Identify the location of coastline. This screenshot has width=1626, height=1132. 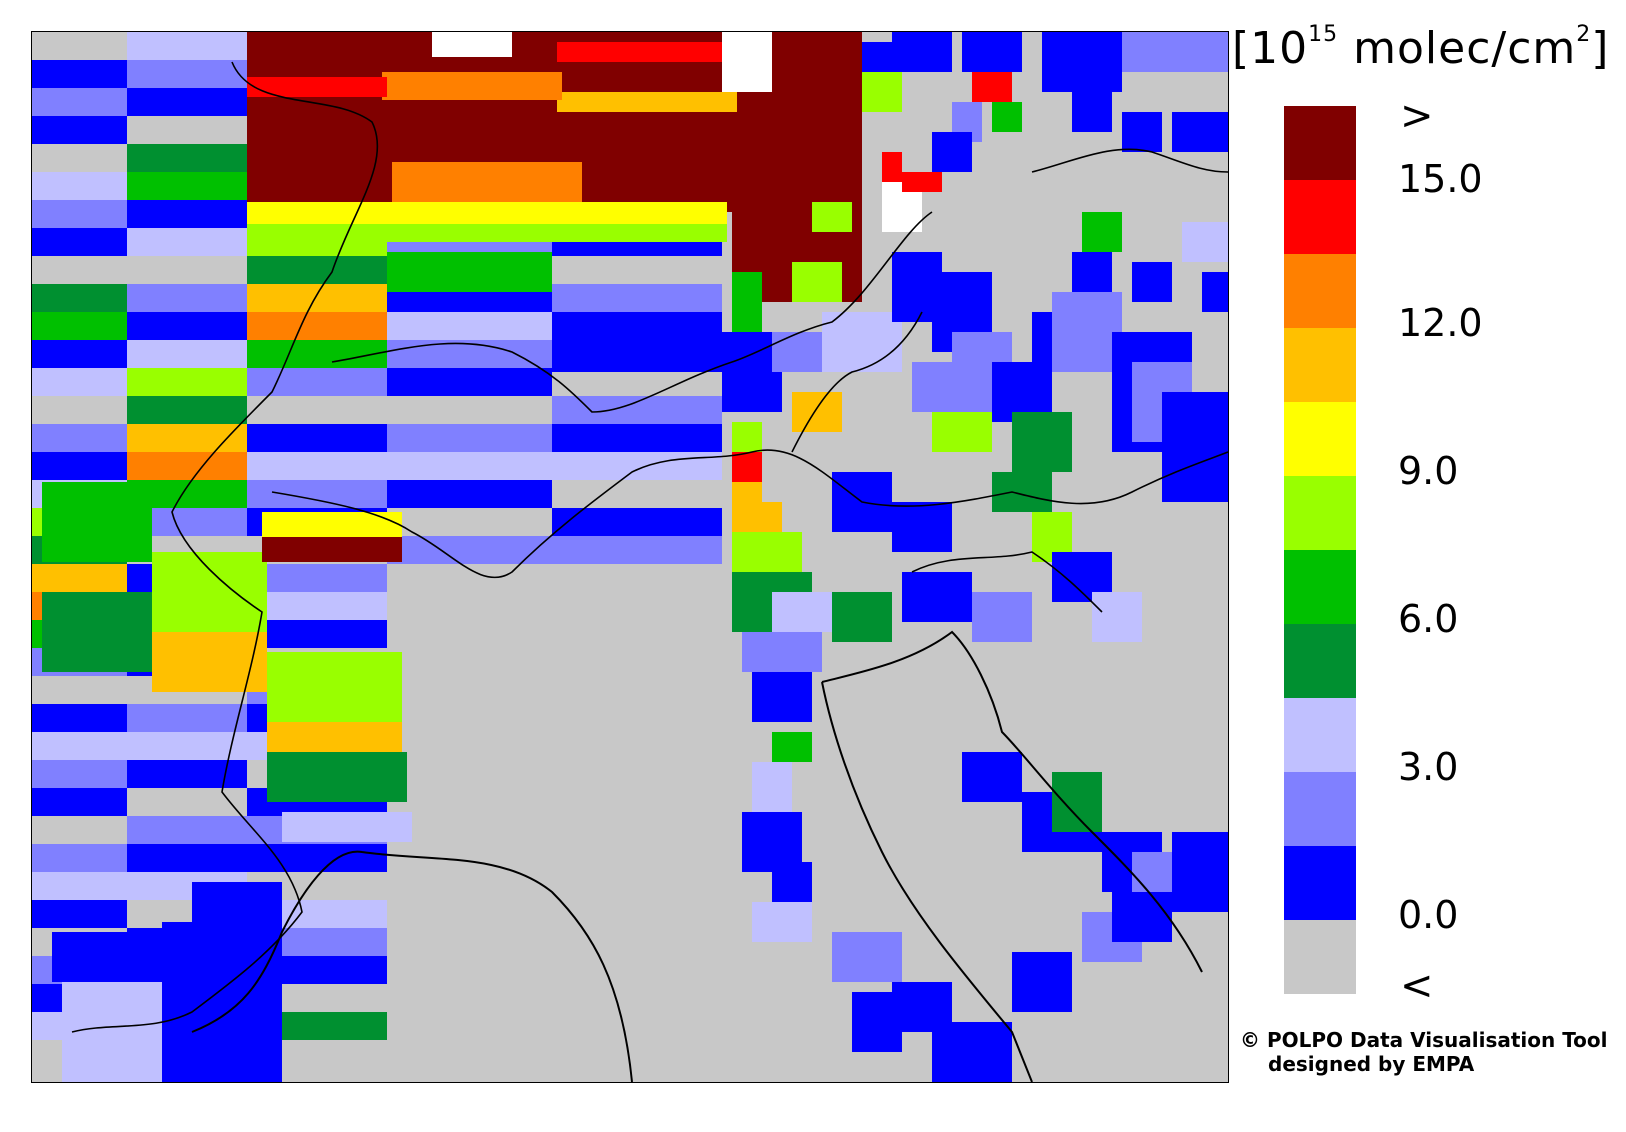
(1012, 801).